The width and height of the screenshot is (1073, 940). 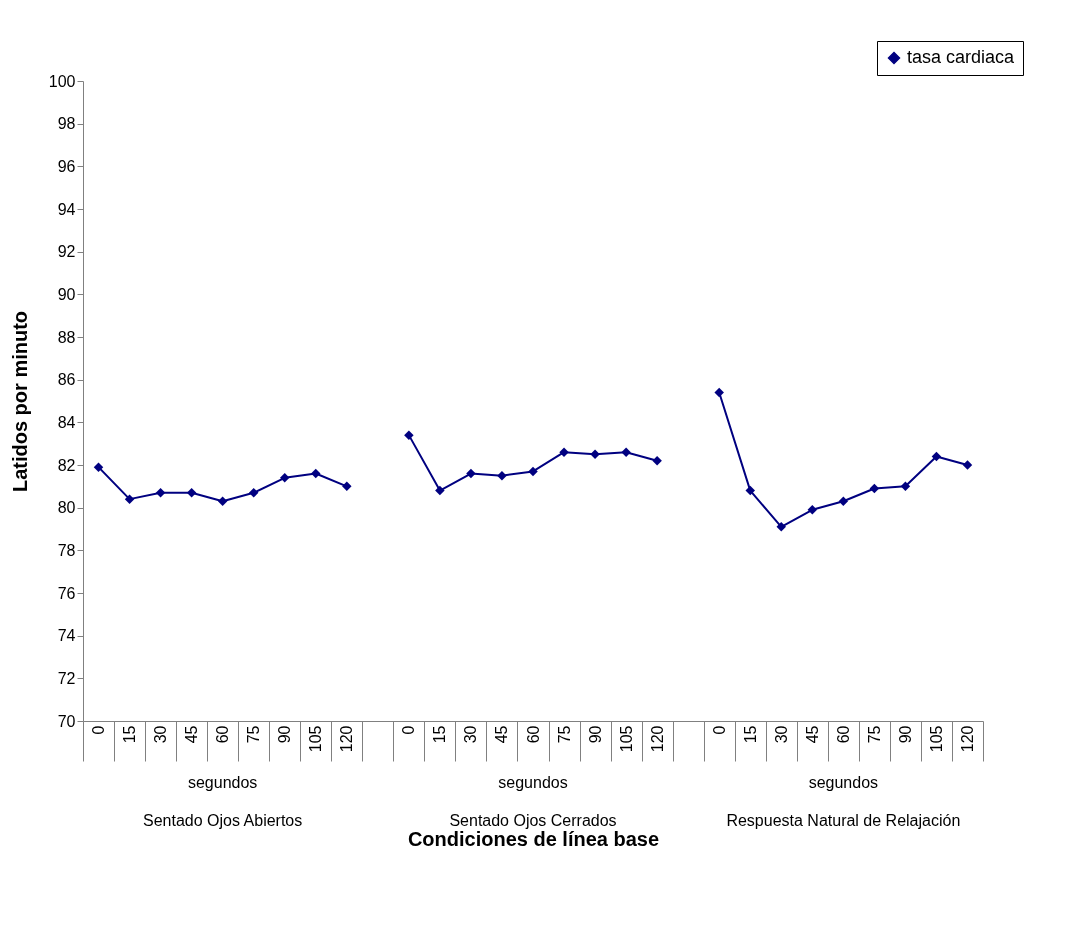 What do you see at coordinates (66, 166) in the screenshot?
I see `y-tick-label: 96` at bounding box center [66, 166].